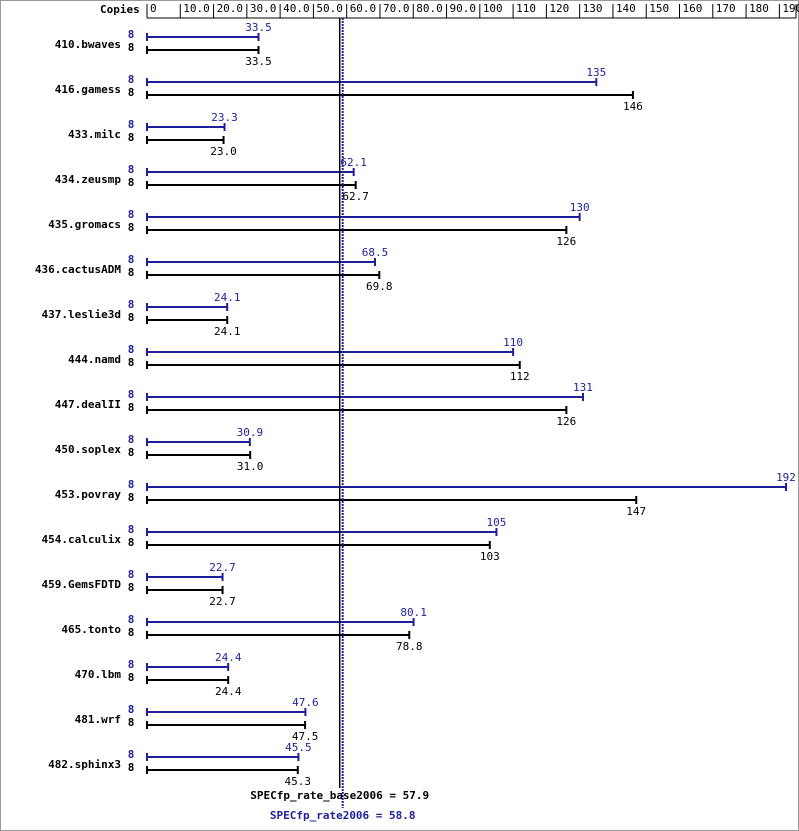  What do you see at coordinates (91, 629) in the screenshot?
I see `category-label: 465.tonto` at bounding box center [91, 629].